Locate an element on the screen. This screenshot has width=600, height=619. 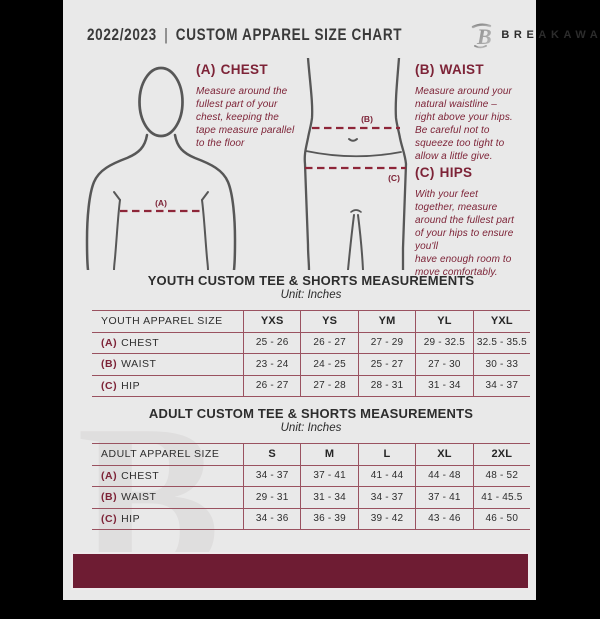
value-cell: 24 - 25 is located at coordinates (328, 364).